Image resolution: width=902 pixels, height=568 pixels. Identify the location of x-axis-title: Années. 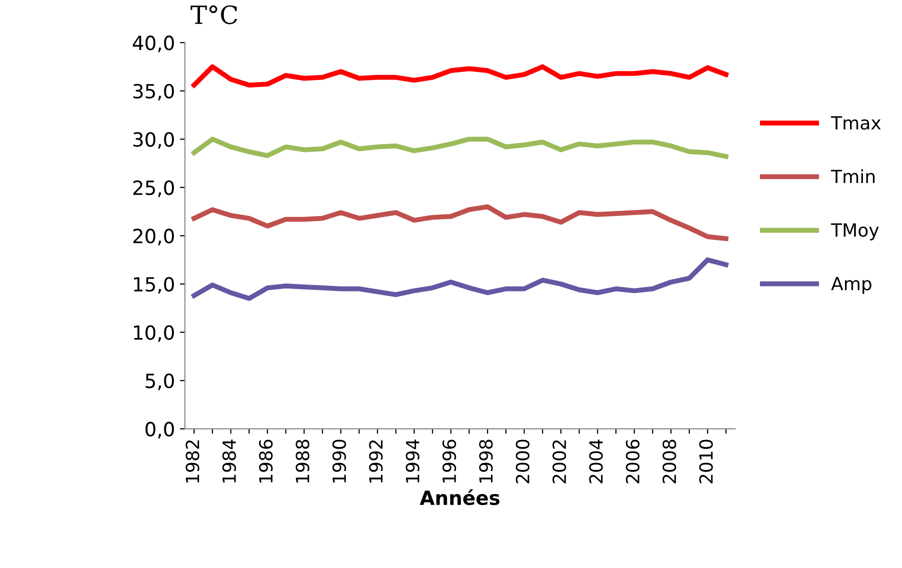
(460, 497).